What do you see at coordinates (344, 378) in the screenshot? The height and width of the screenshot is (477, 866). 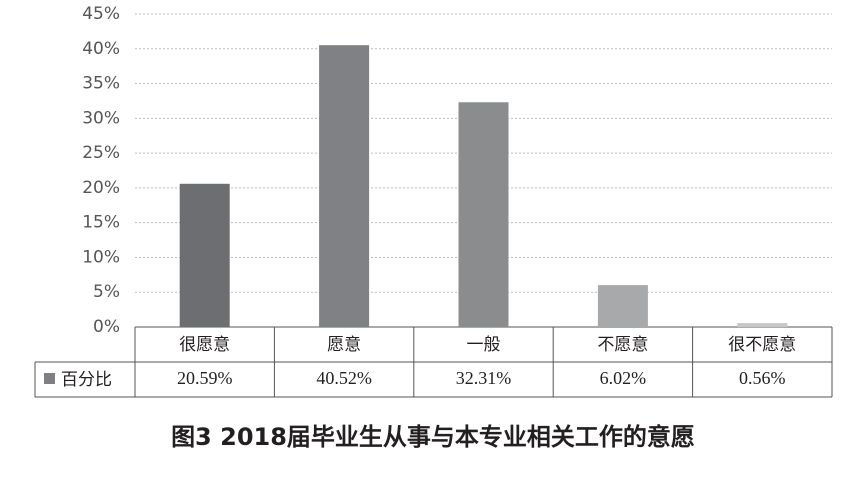 I see `value-label: 40.52%` at bounding box center [344, 378].